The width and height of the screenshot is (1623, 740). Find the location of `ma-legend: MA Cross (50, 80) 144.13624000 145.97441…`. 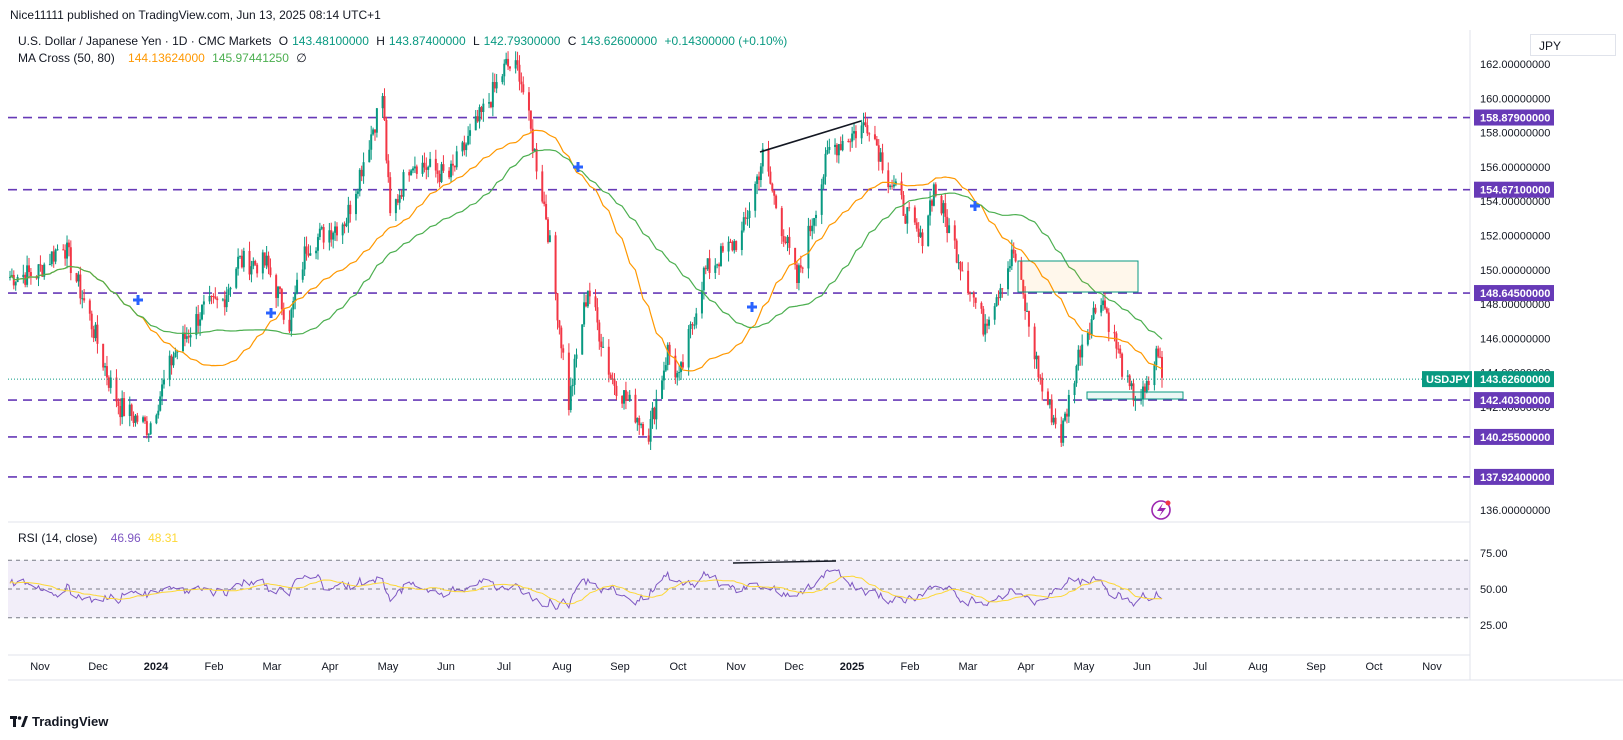

ma-legend: MA Cross (50, 80) 144.13624000 145.97441… is located at coordinates (164, 58).